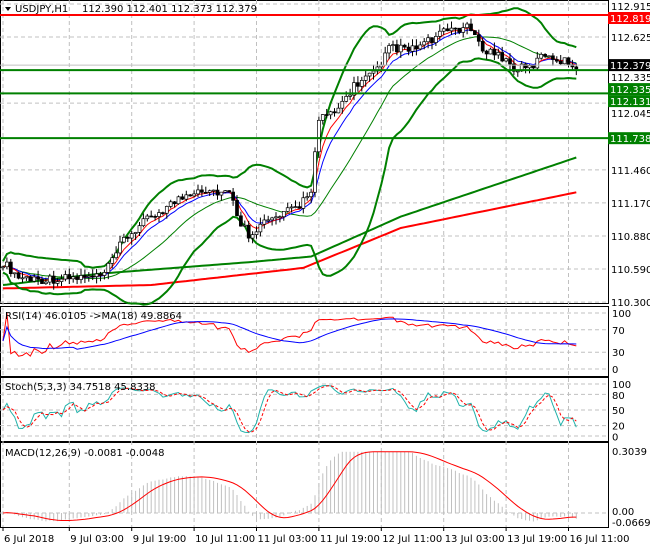 This screenshot has height=550, width=650. I want to click on price-tick-label: 112.915, so click(630, 7).